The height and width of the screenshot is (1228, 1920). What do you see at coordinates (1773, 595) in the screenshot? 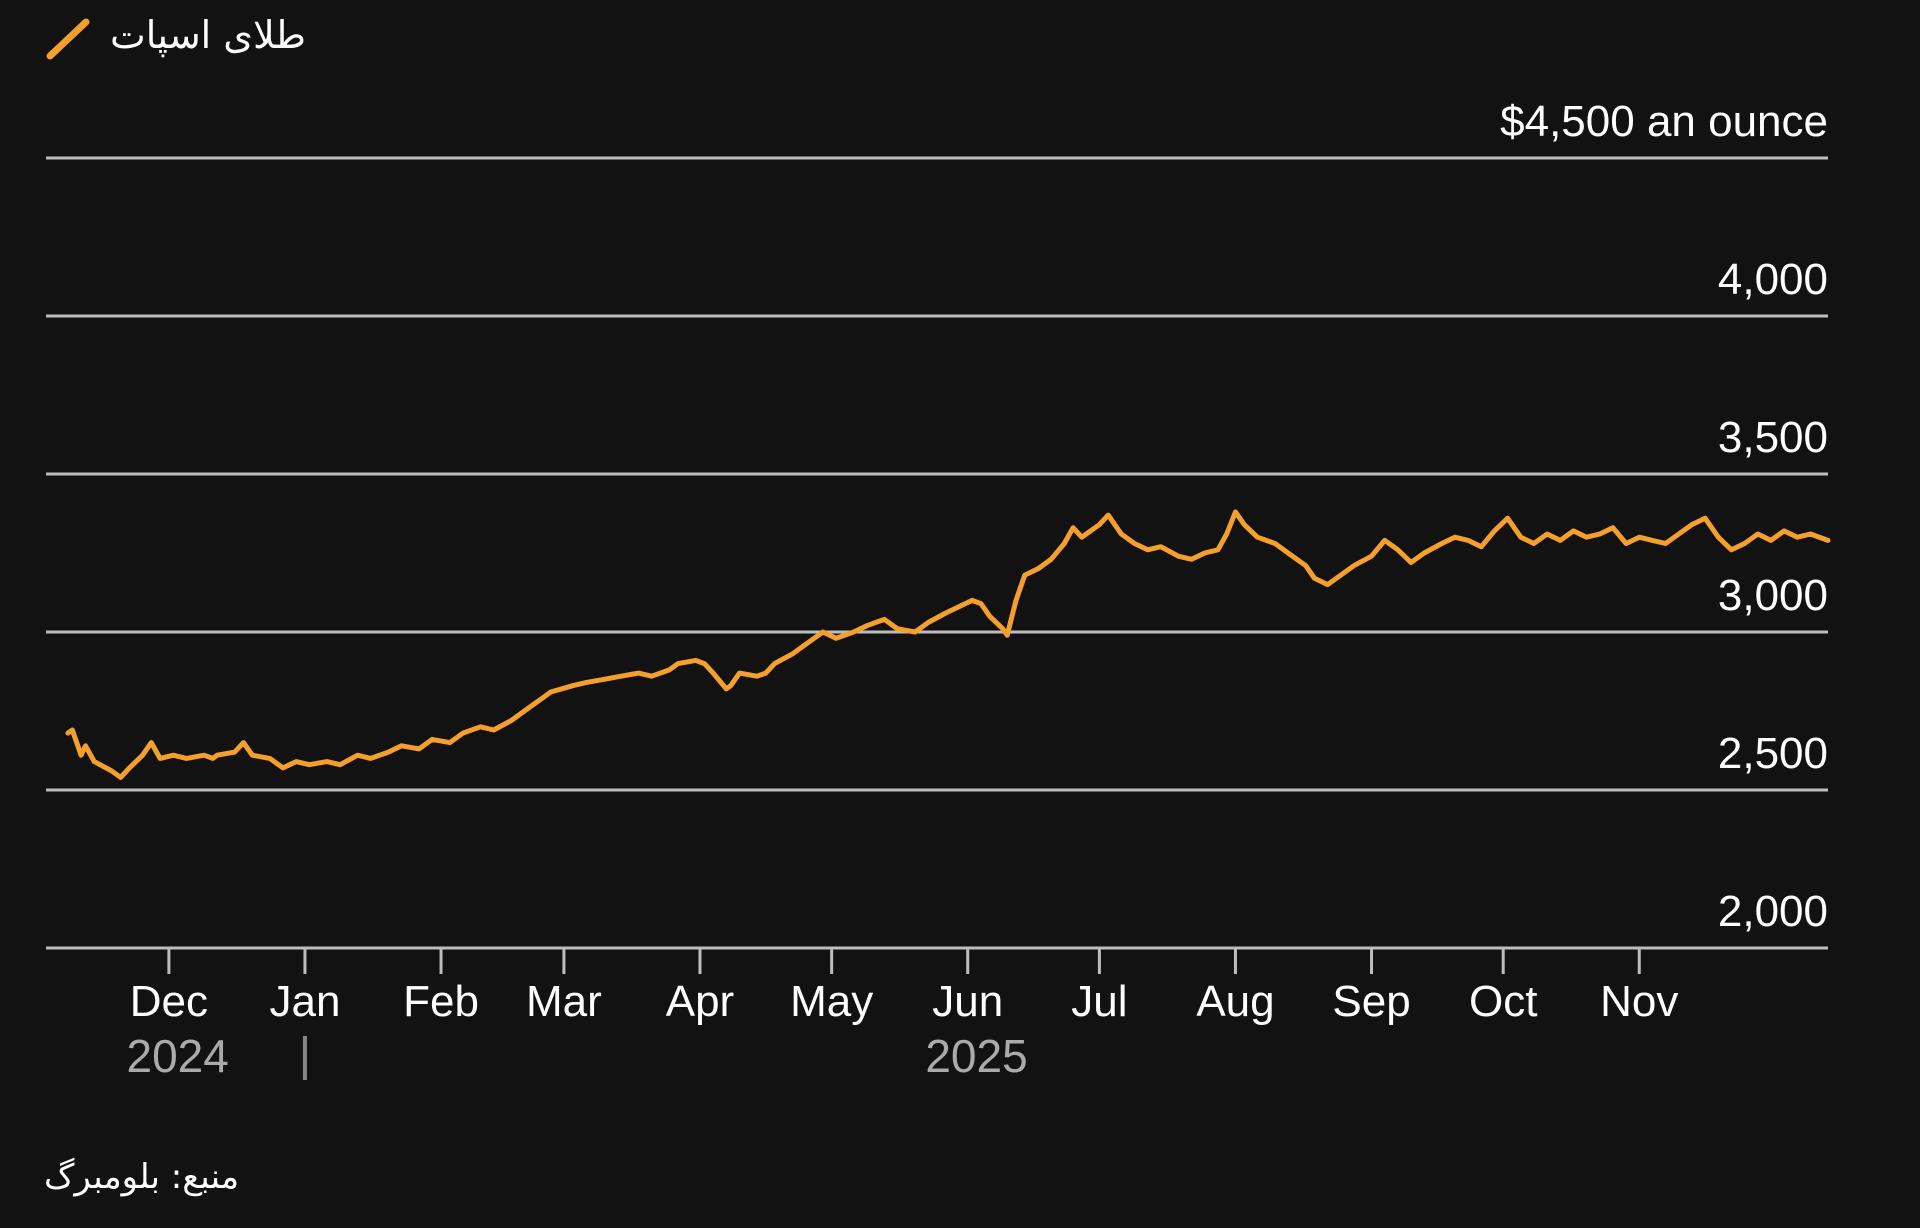
I see `y-tick-label: 3,000` at bounding box center [1773, 595].